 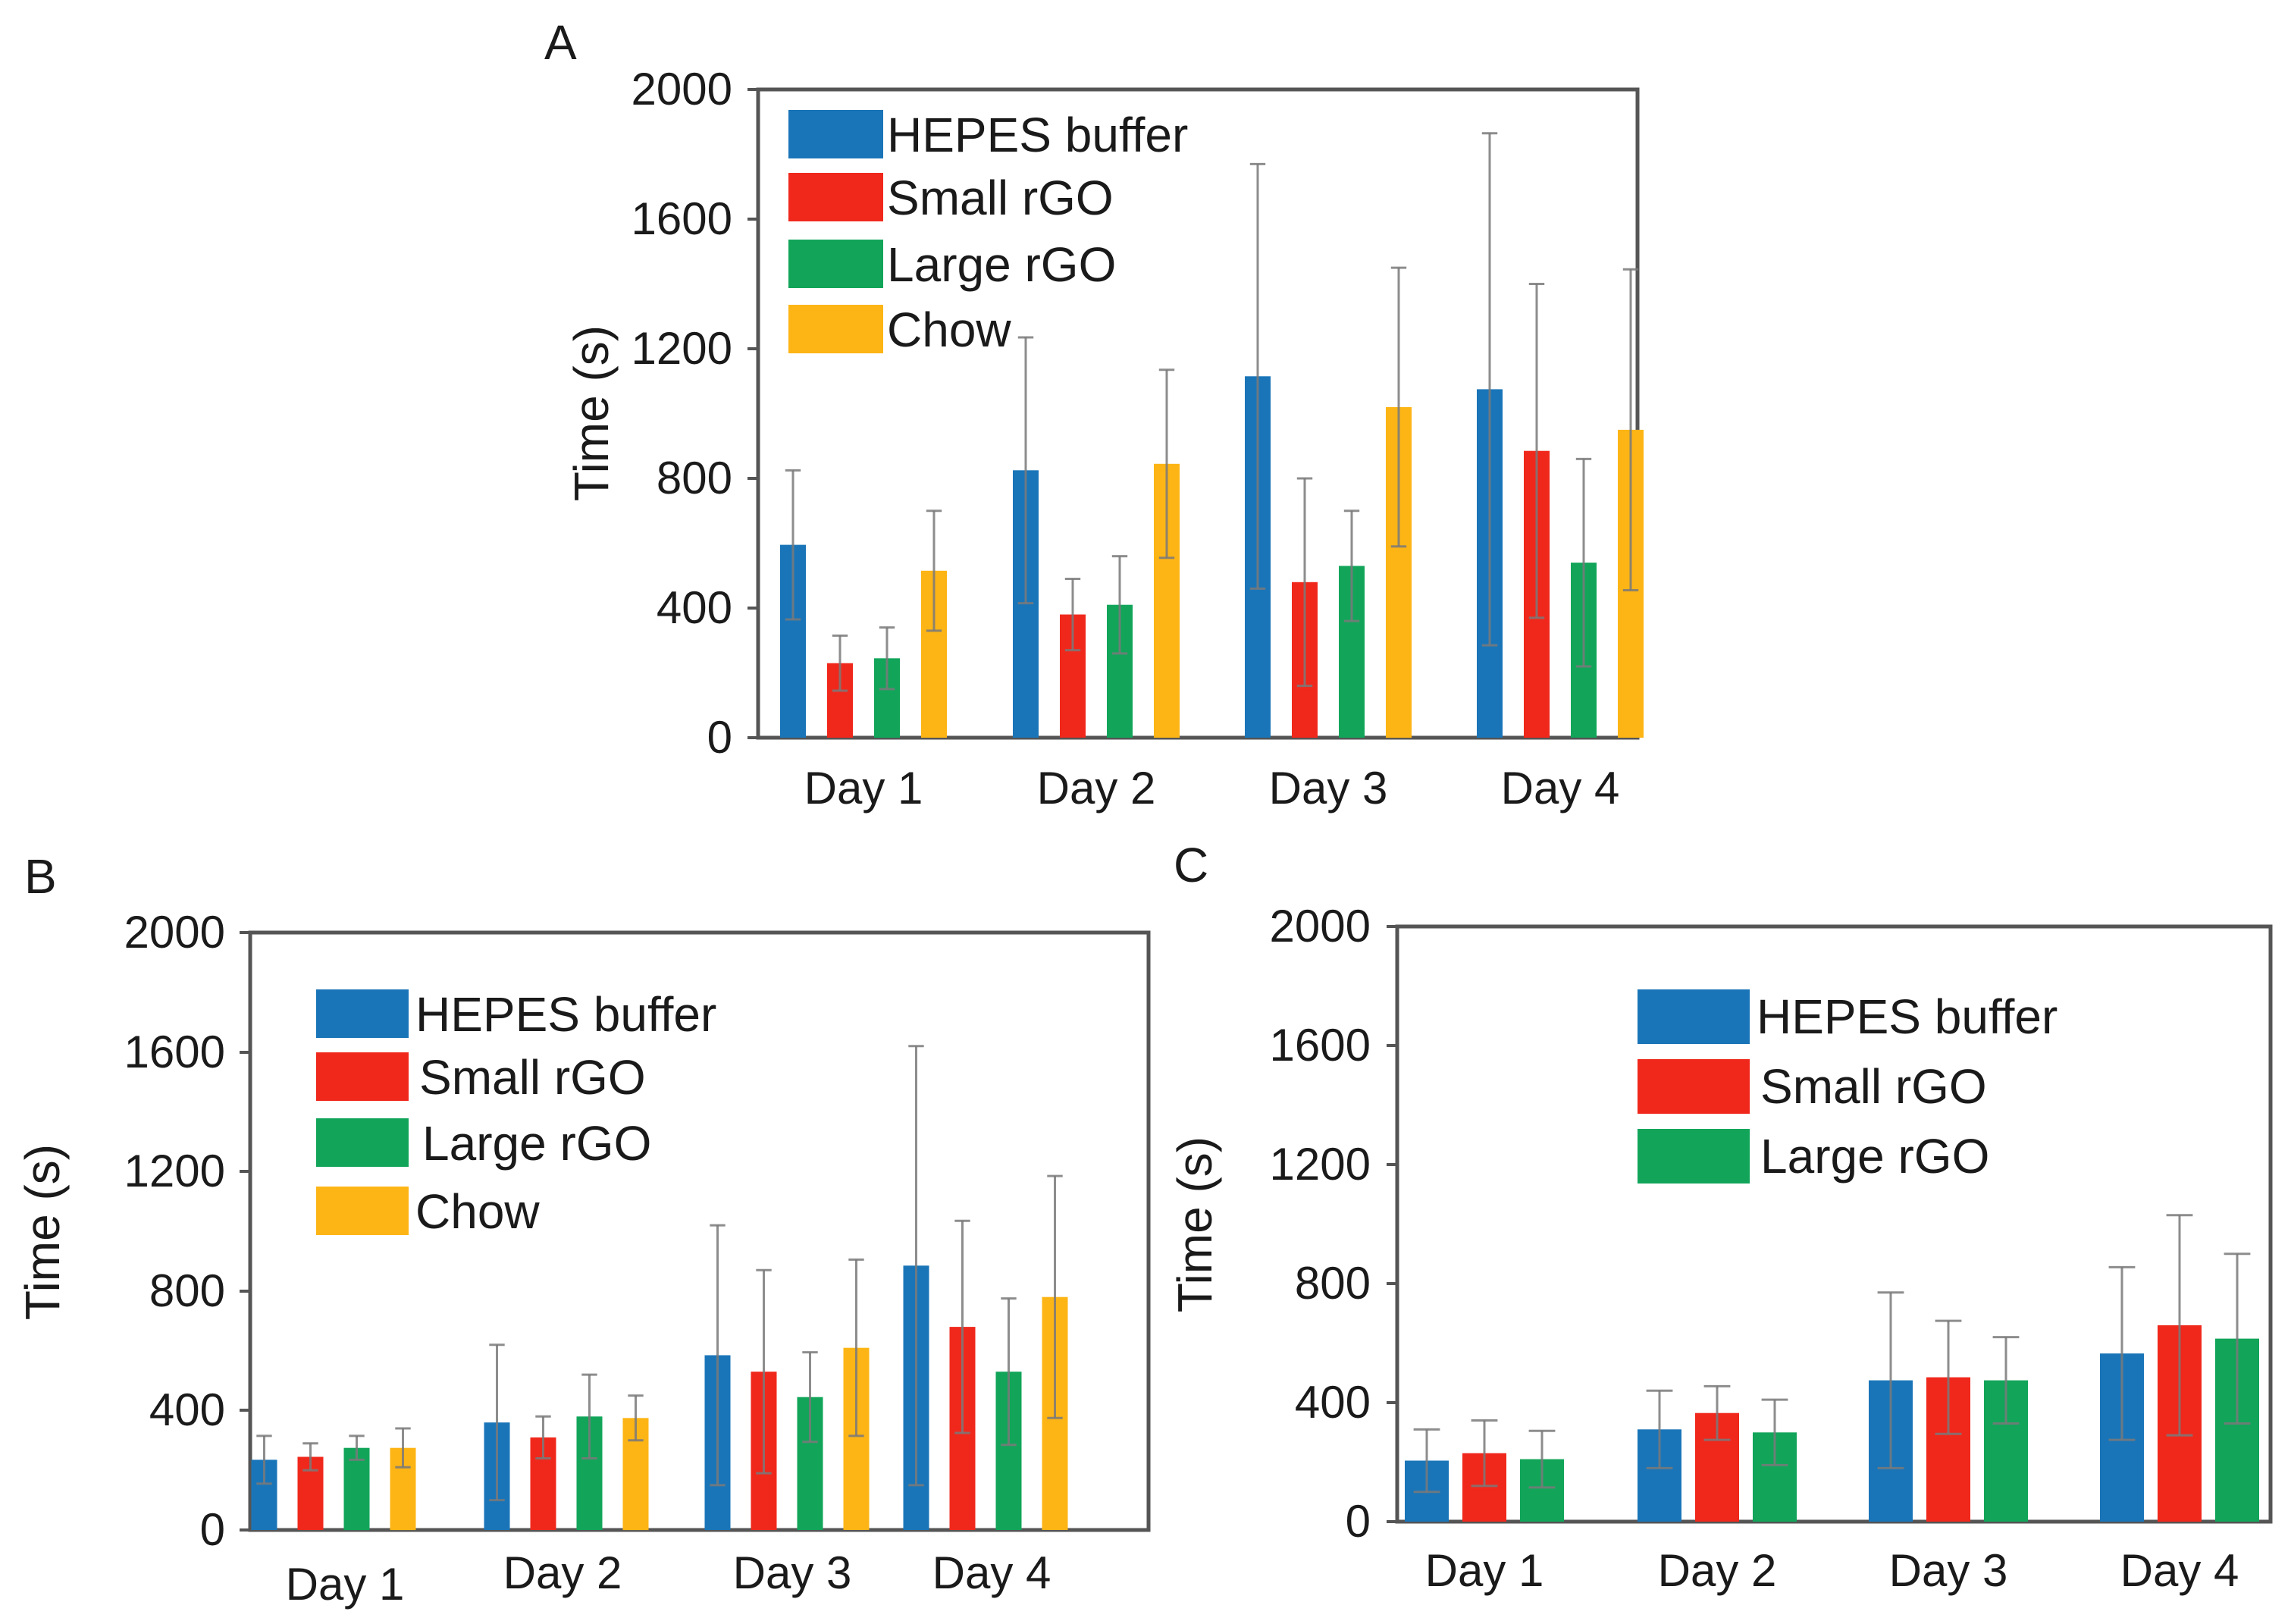 I want to click on panel-a-ytick-5: 2000, so click(x=682, y=89).